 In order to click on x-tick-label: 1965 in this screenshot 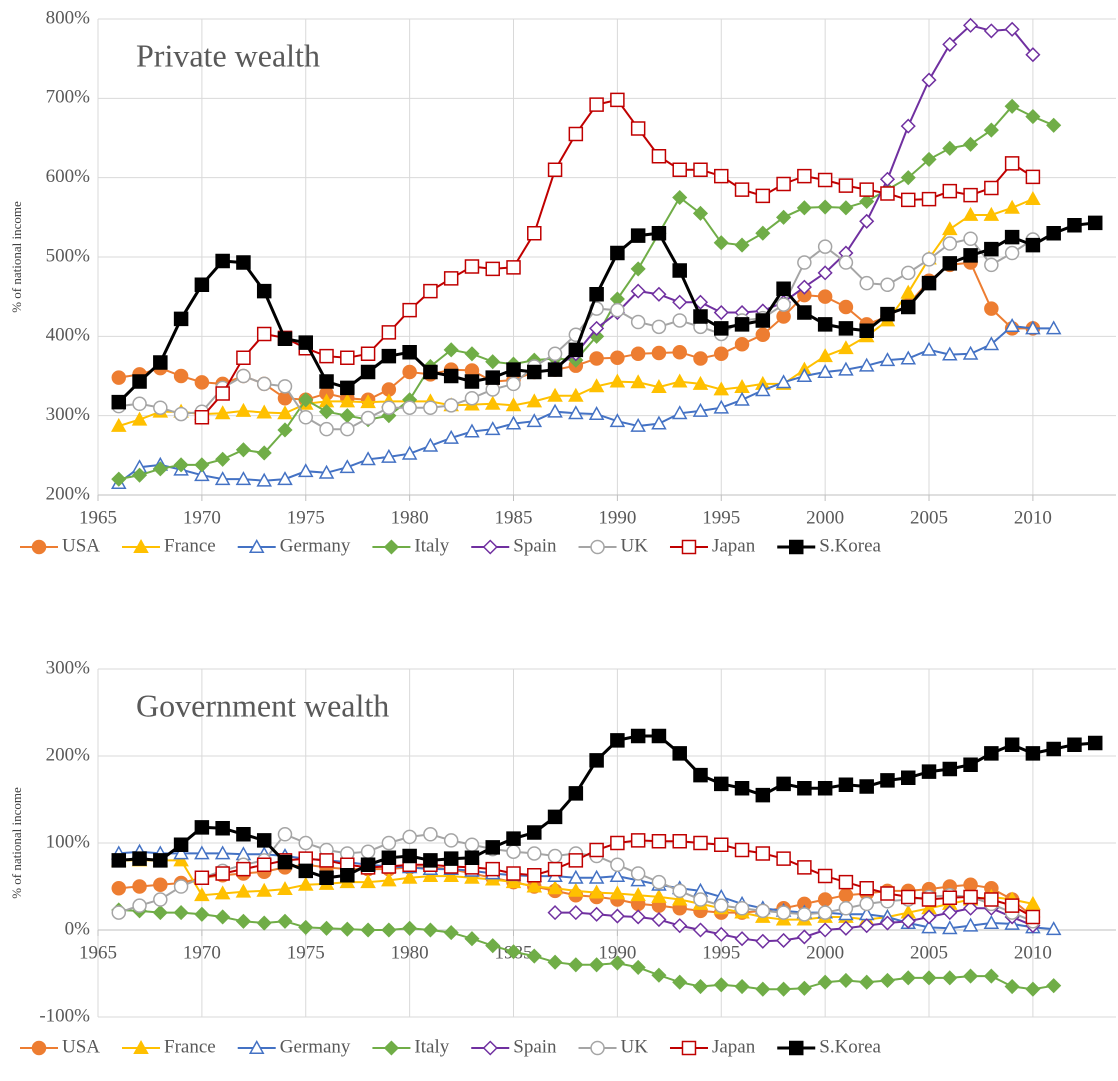, I will do `click(98, 517)`.